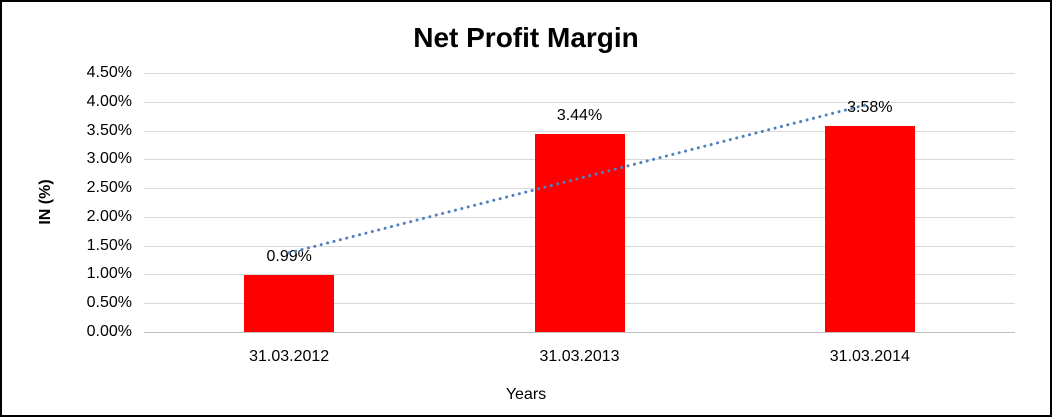  What do you see at coordinates (579, 332) in the screenshot?
I see `x-axis-line` at bounding box center [579, 332].